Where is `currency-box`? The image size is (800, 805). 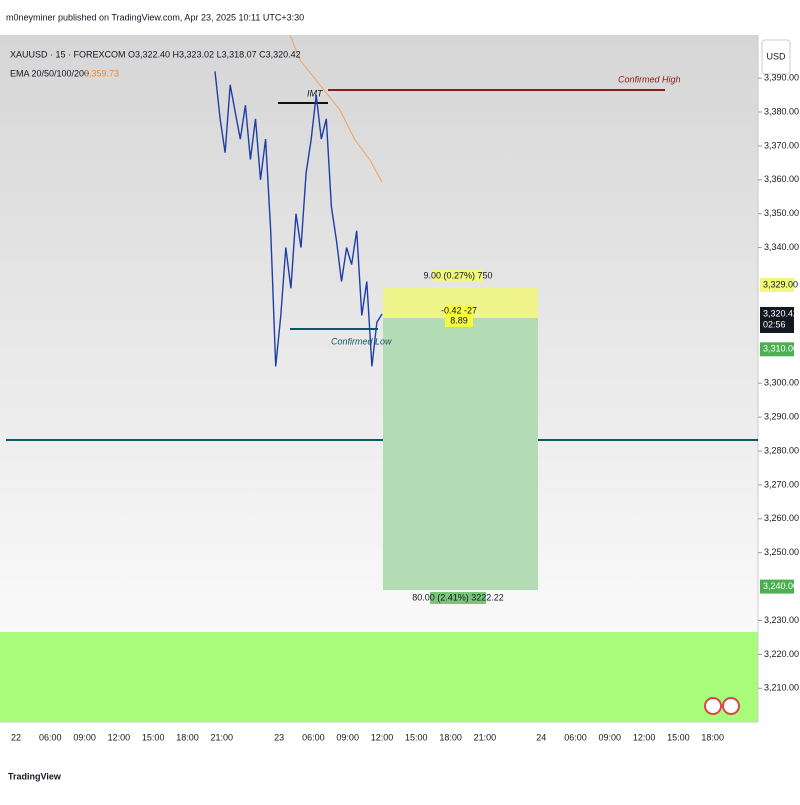 currency-box is located at coordinates (776, 57).